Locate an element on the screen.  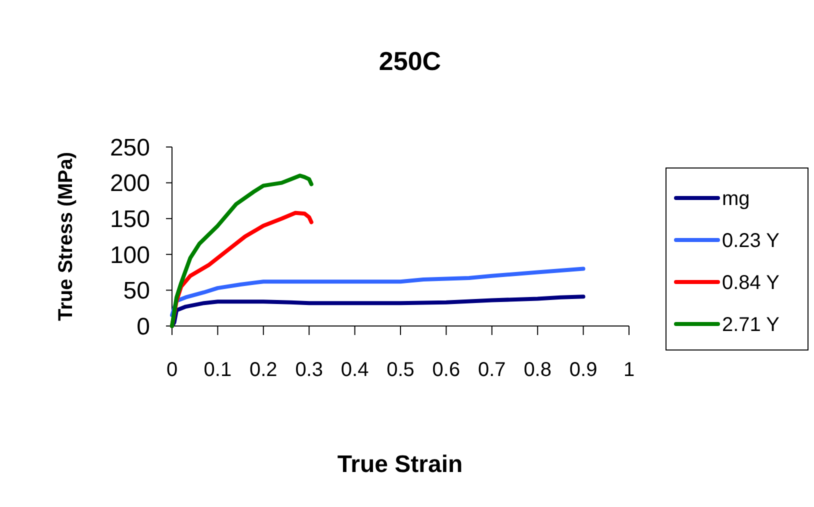
y-tick-label: 150 is located at coordinates (130, 219).